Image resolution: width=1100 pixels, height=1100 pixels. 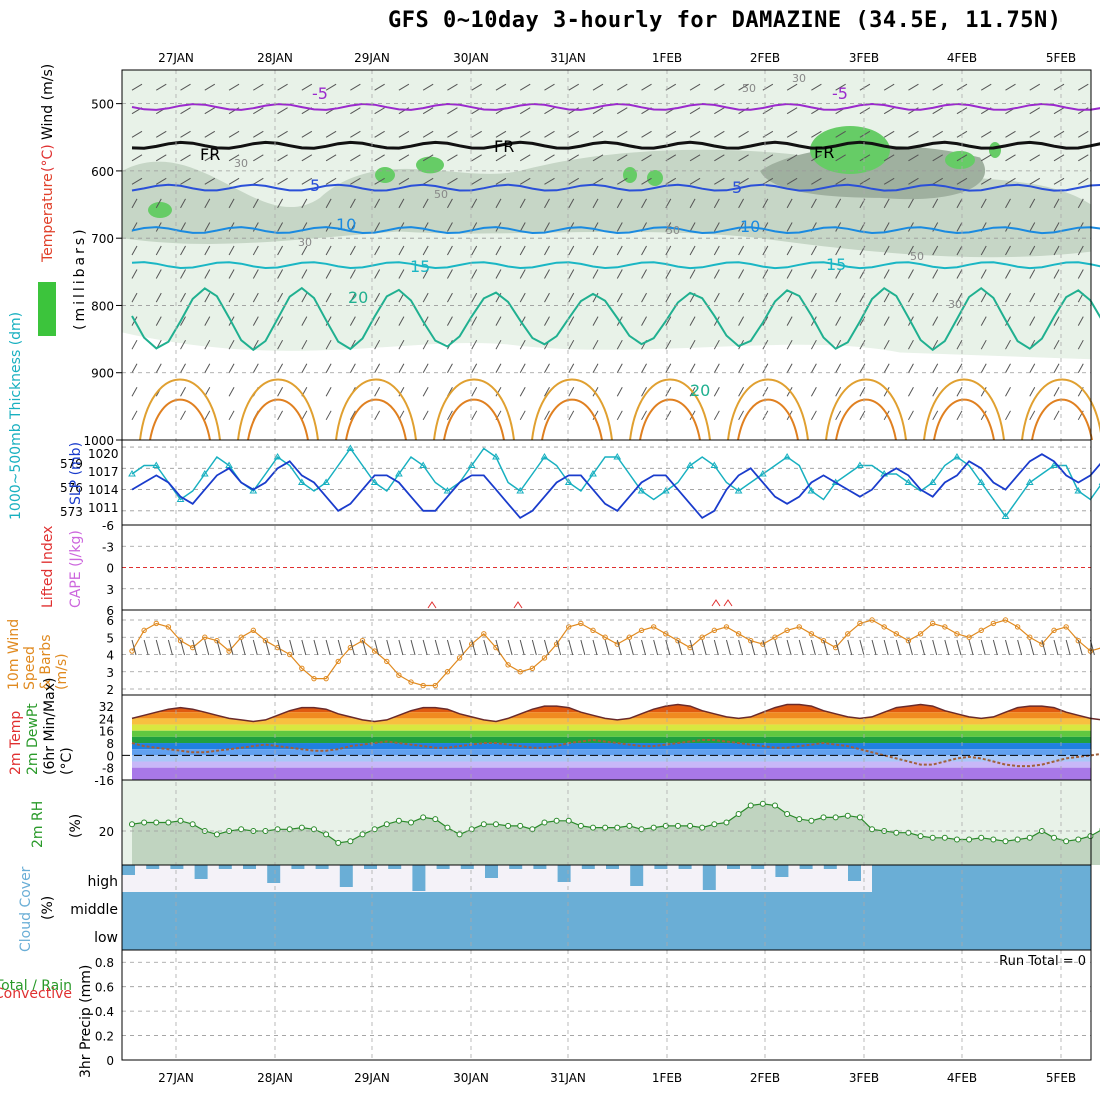 I want to click on temp-band, so click(x=611, y=752).